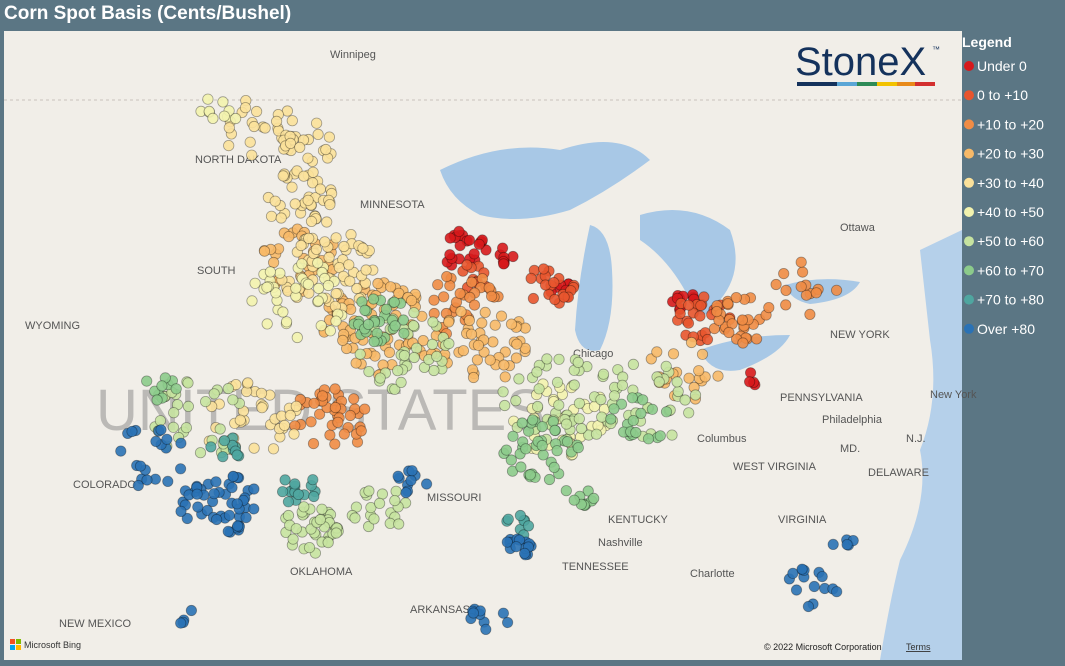 The image size is (1065, 666). What do you see at coordinates (1006, 329) in the screenshot?
I see `legend-label: Over +80` at bounding box center [1006, 329].